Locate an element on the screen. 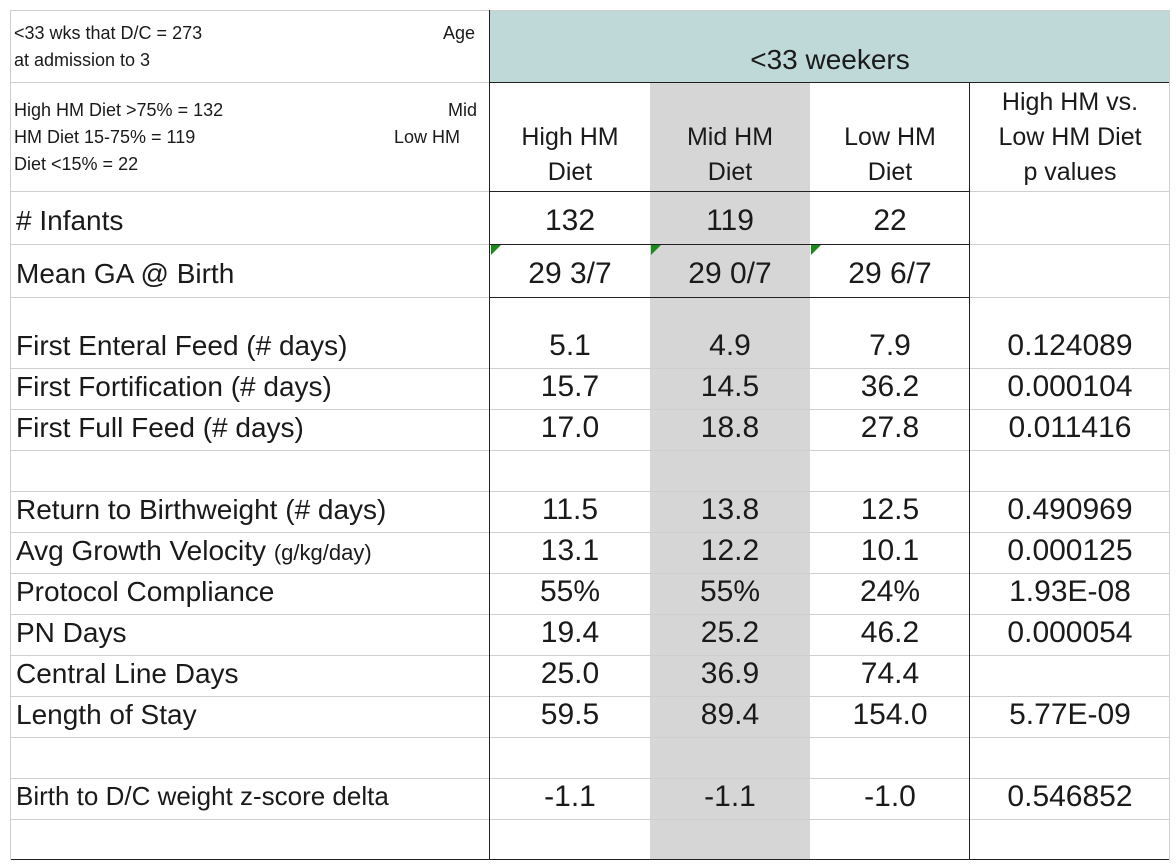 The width and height of the screenshot is (1176, 867). cell-low: 27.8 is located at coordinates (890, 427).